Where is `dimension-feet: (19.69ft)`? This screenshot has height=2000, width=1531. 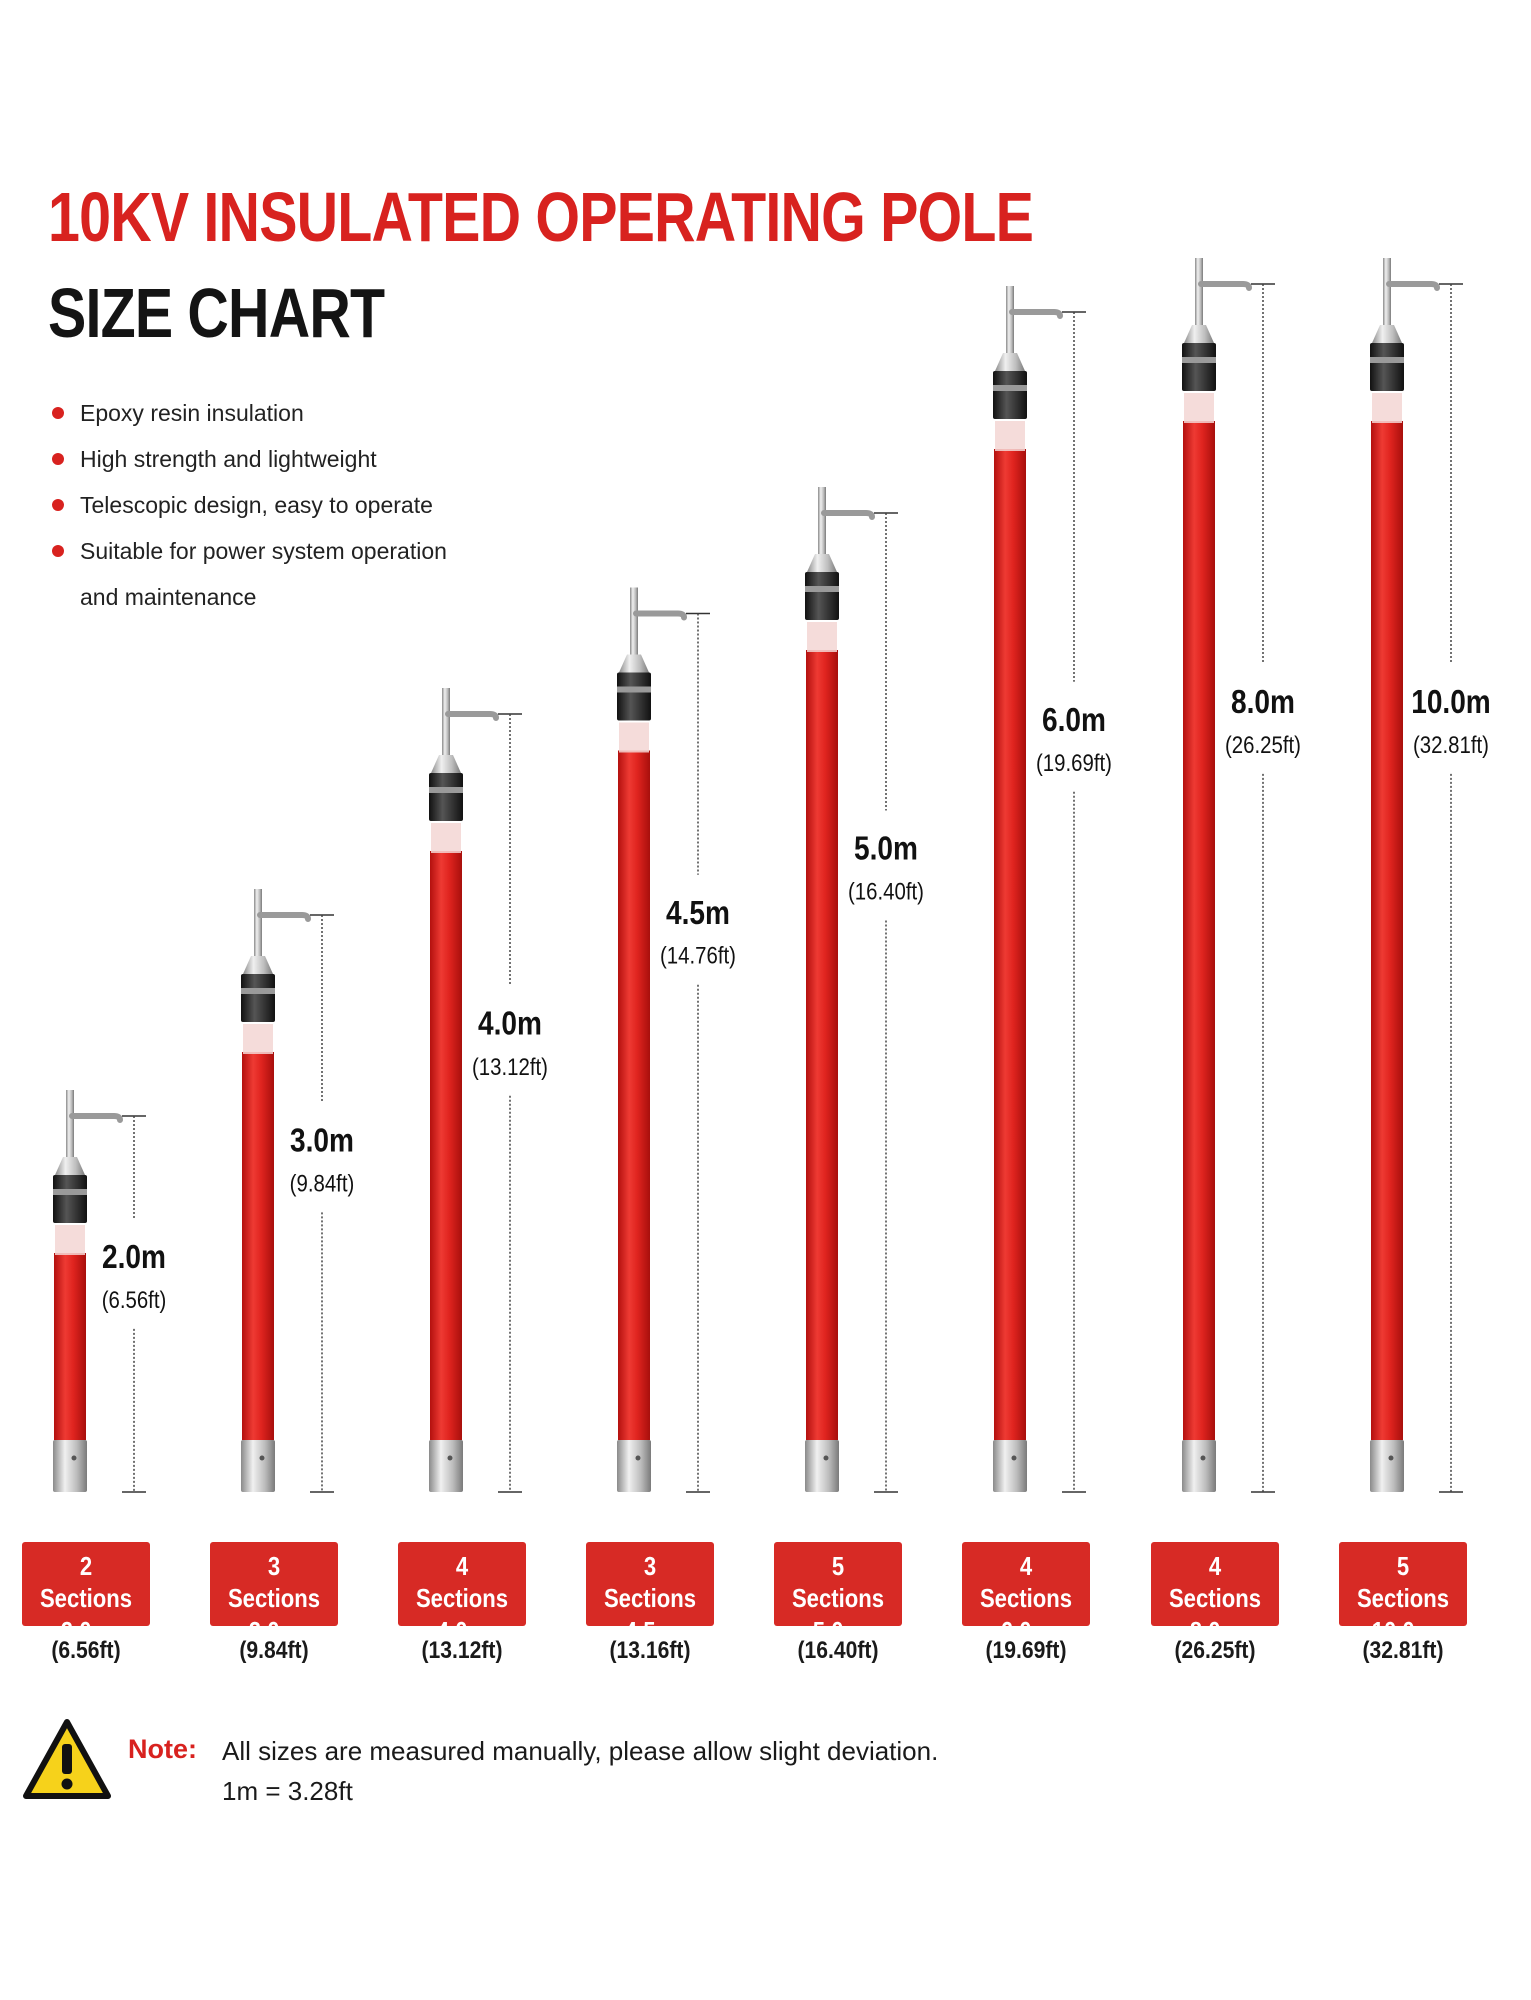
dimension-feet: (19.69ft) is located at coordinates (1074, 762).